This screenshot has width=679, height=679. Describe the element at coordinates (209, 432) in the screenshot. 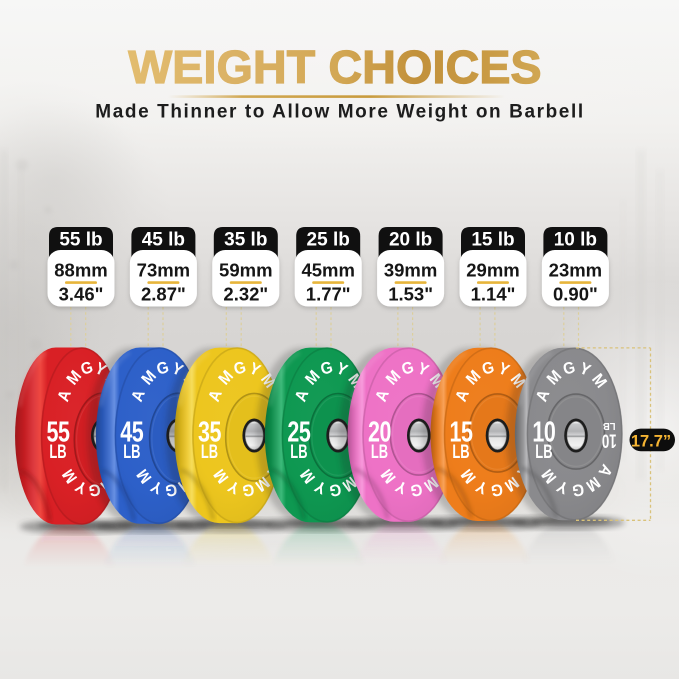

I see `svg-text: 35` at that location.